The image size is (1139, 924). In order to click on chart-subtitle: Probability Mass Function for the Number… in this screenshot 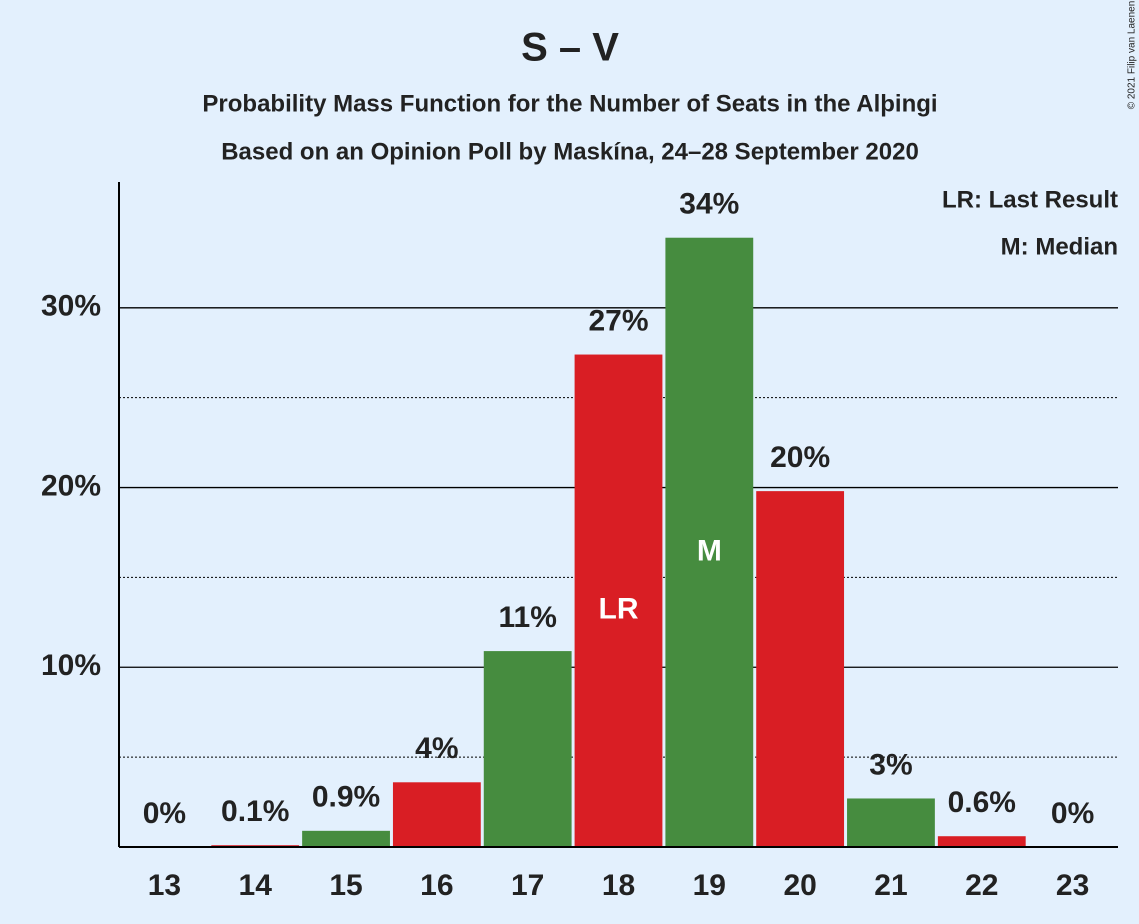, I will do `click(569, 103)`.